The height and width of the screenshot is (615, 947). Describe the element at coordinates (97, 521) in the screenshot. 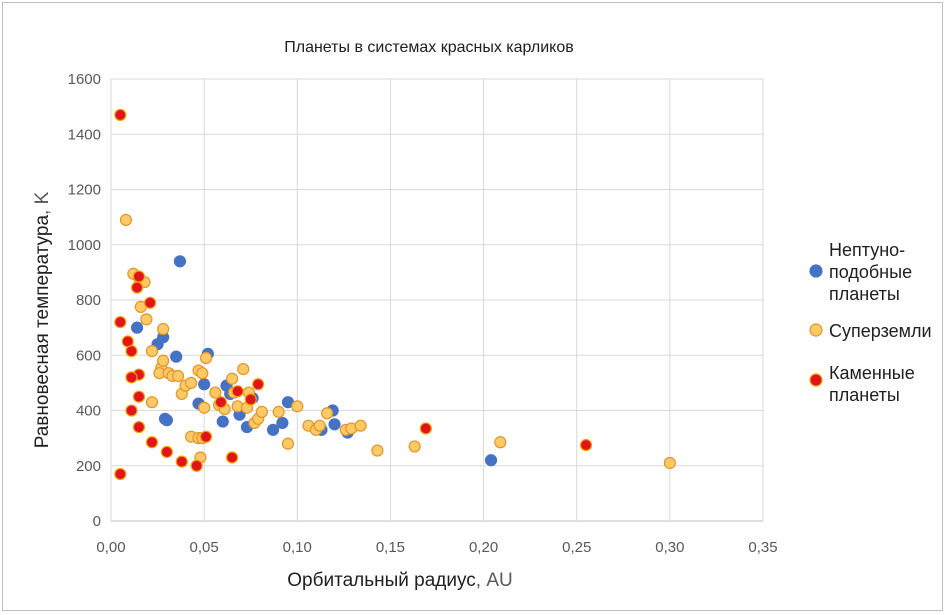

I see `y-tick-label: 0` at that location.